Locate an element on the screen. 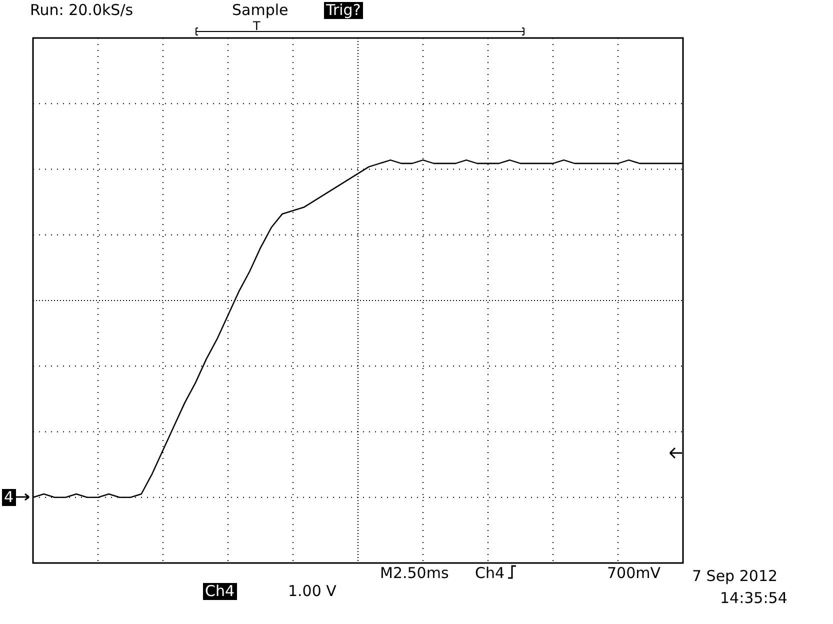 The height and width of the screenshot is (624, 833). text: T is located at coordinates (256, 26).